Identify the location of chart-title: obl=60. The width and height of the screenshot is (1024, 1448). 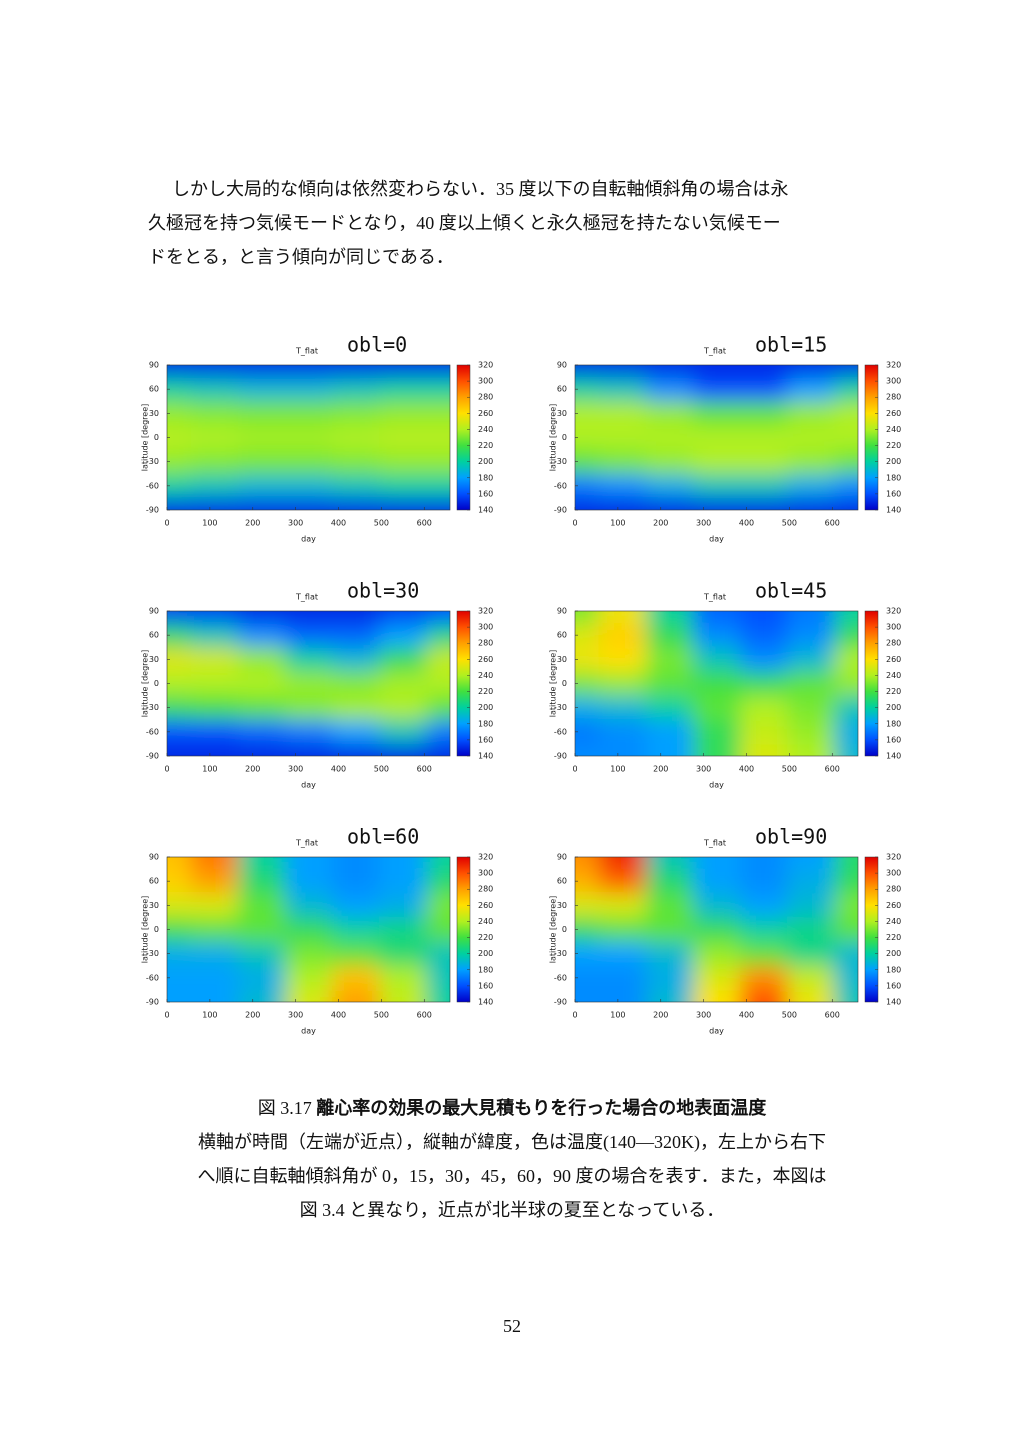
(383, 837).